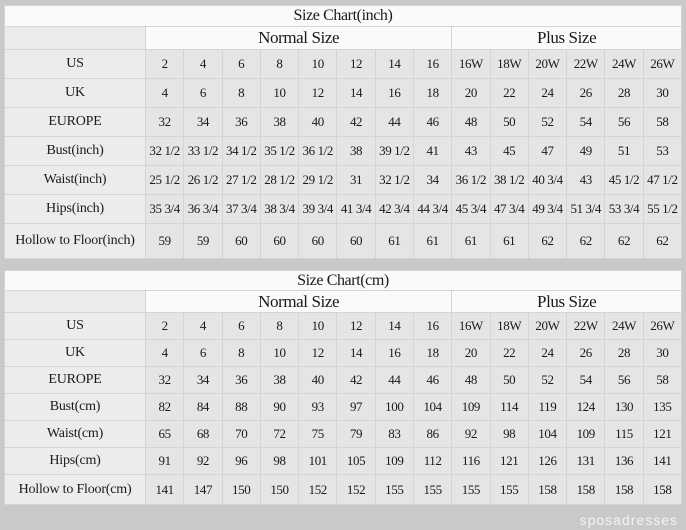  Describe the element at coordinates (662, 407) in the screenshot. I see `table-cell: 135` at that location.